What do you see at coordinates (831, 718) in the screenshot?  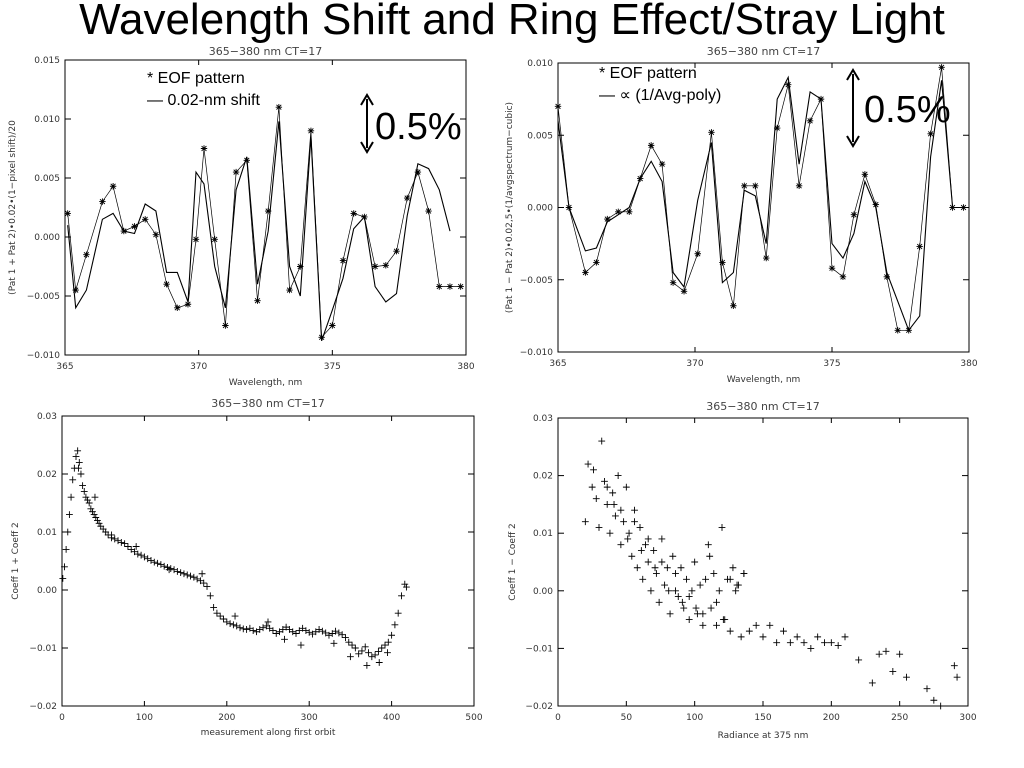 I see `x-tick-label: 200` at bounding box center [831, 718].